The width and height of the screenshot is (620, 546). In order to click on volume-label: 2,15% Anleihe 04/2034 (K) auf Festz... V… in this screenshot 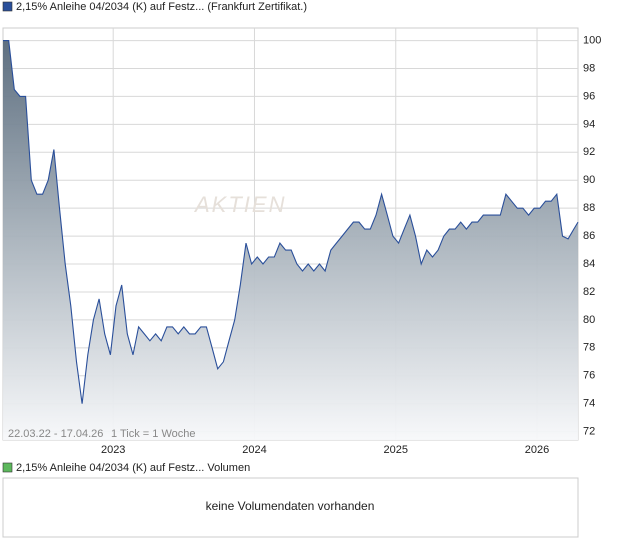, I will do `click(133, 468)`.